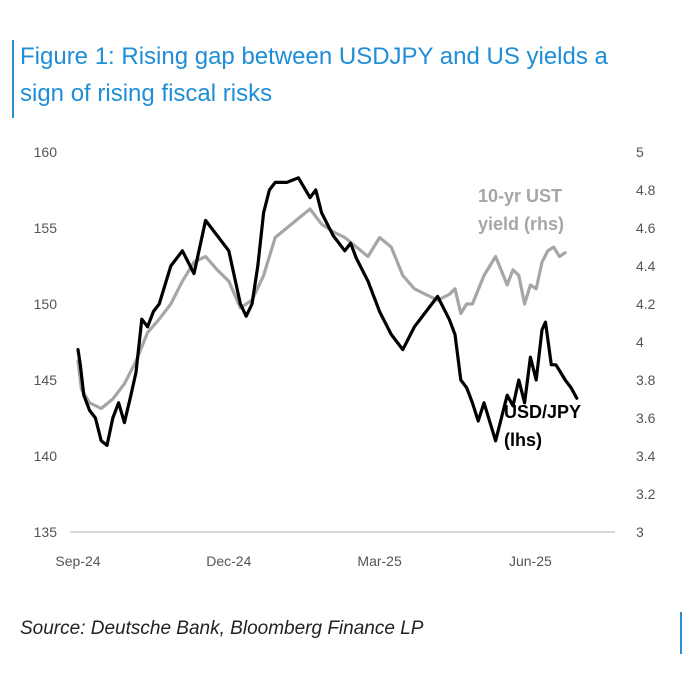 Image resolution: width=691 pixels, height=691 pixels. I want to click on x-tick-label: Dec-24, so click(228, 561).